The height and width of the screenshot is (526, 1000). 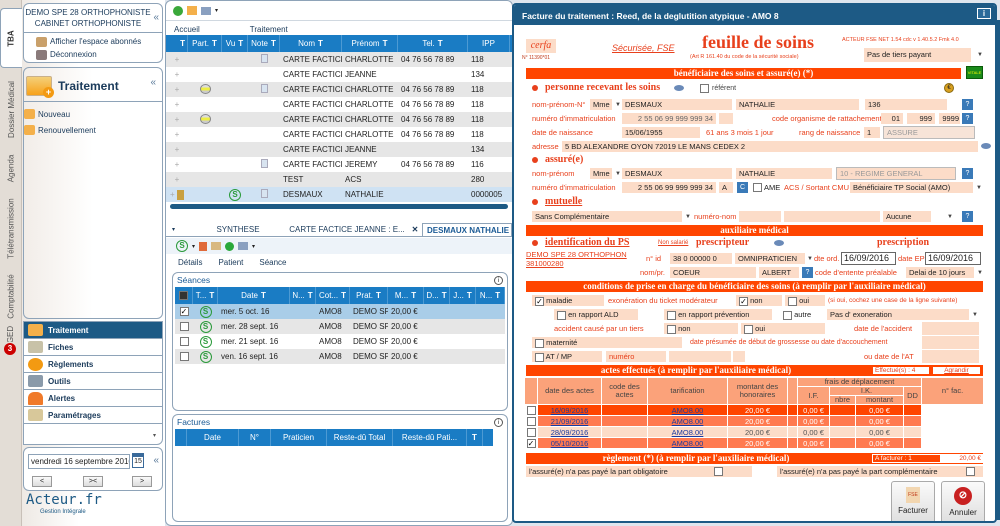 I want to click on civility-select: Mme, so click(x=601, y=104).